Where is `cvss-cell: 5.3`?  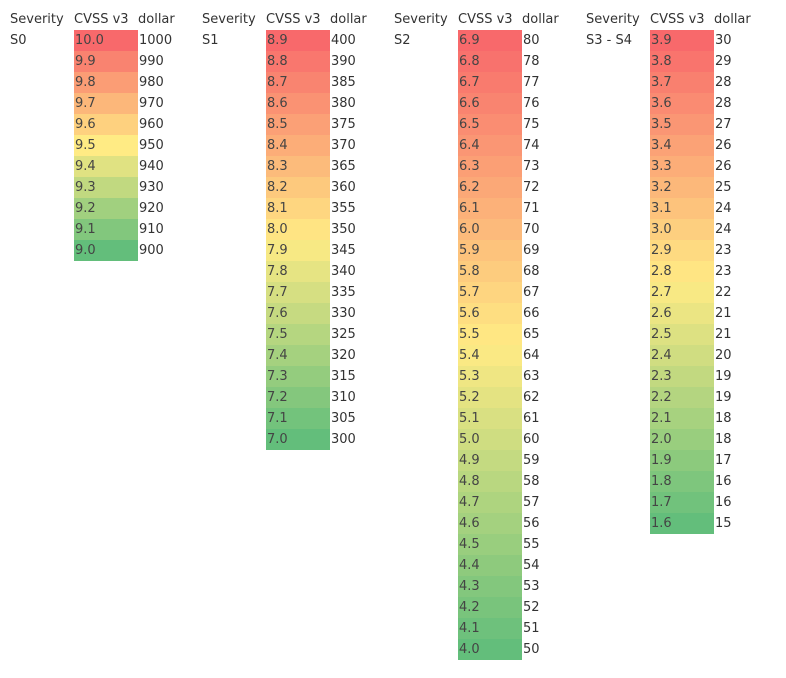 cvss-cell: 5.3 is located at coordinates (490, 376).